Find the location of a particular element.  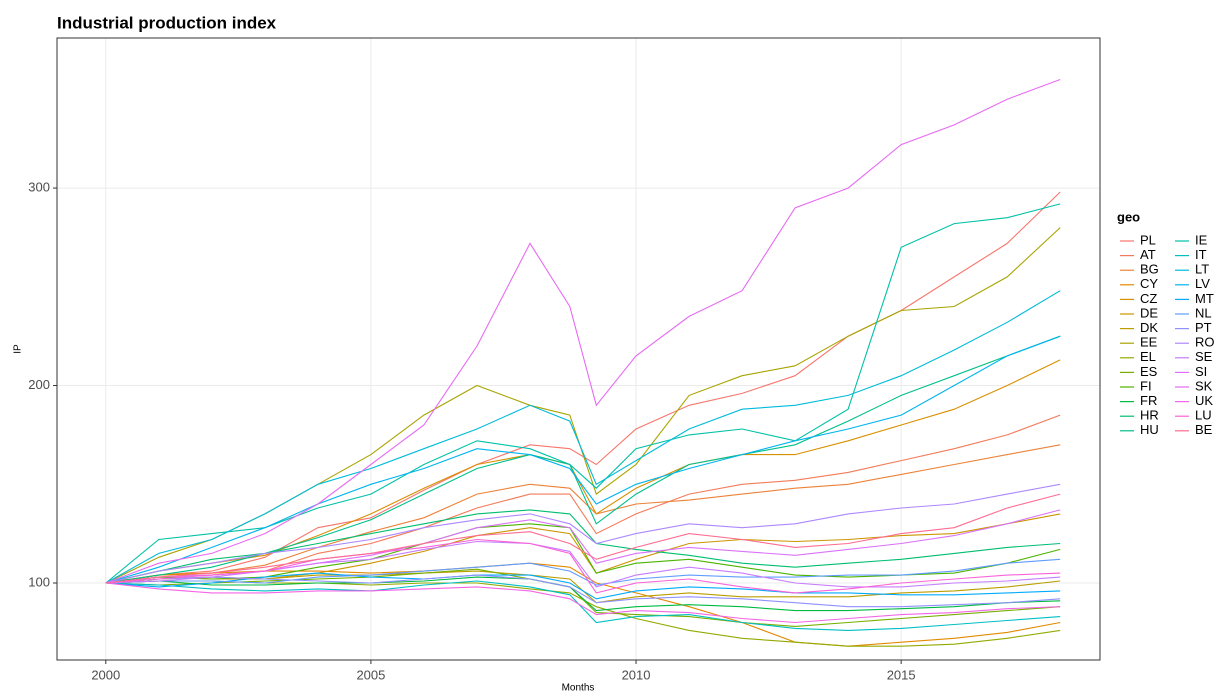

x-tick-label: 2010 is located at coordinates (636, 674).